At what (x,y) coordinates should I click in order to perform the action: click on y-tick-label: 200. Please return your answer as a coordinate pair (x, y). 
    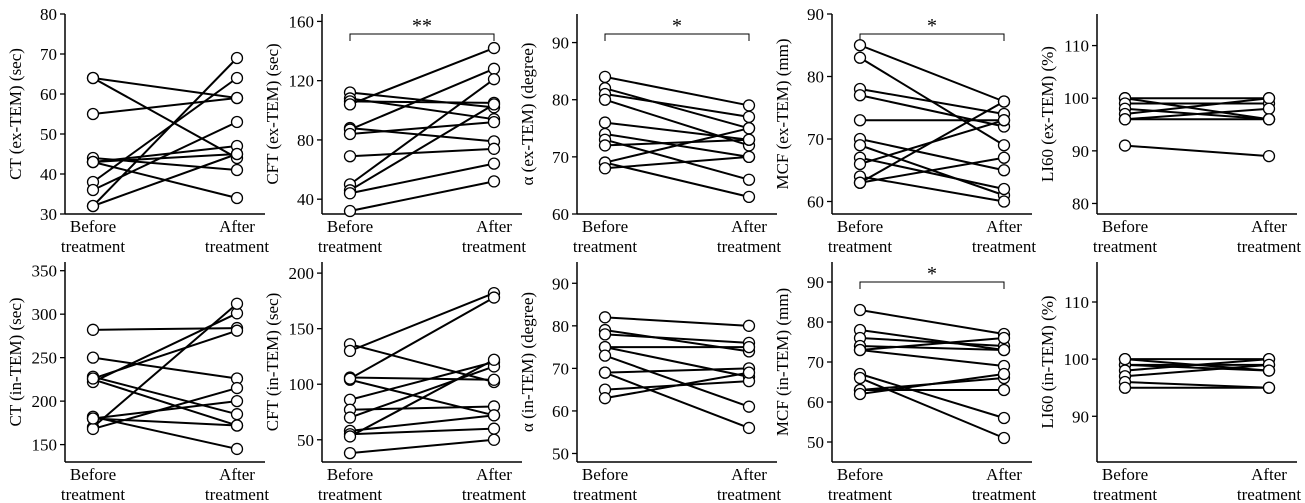
    Looking at the image, I should click on (45, 401).